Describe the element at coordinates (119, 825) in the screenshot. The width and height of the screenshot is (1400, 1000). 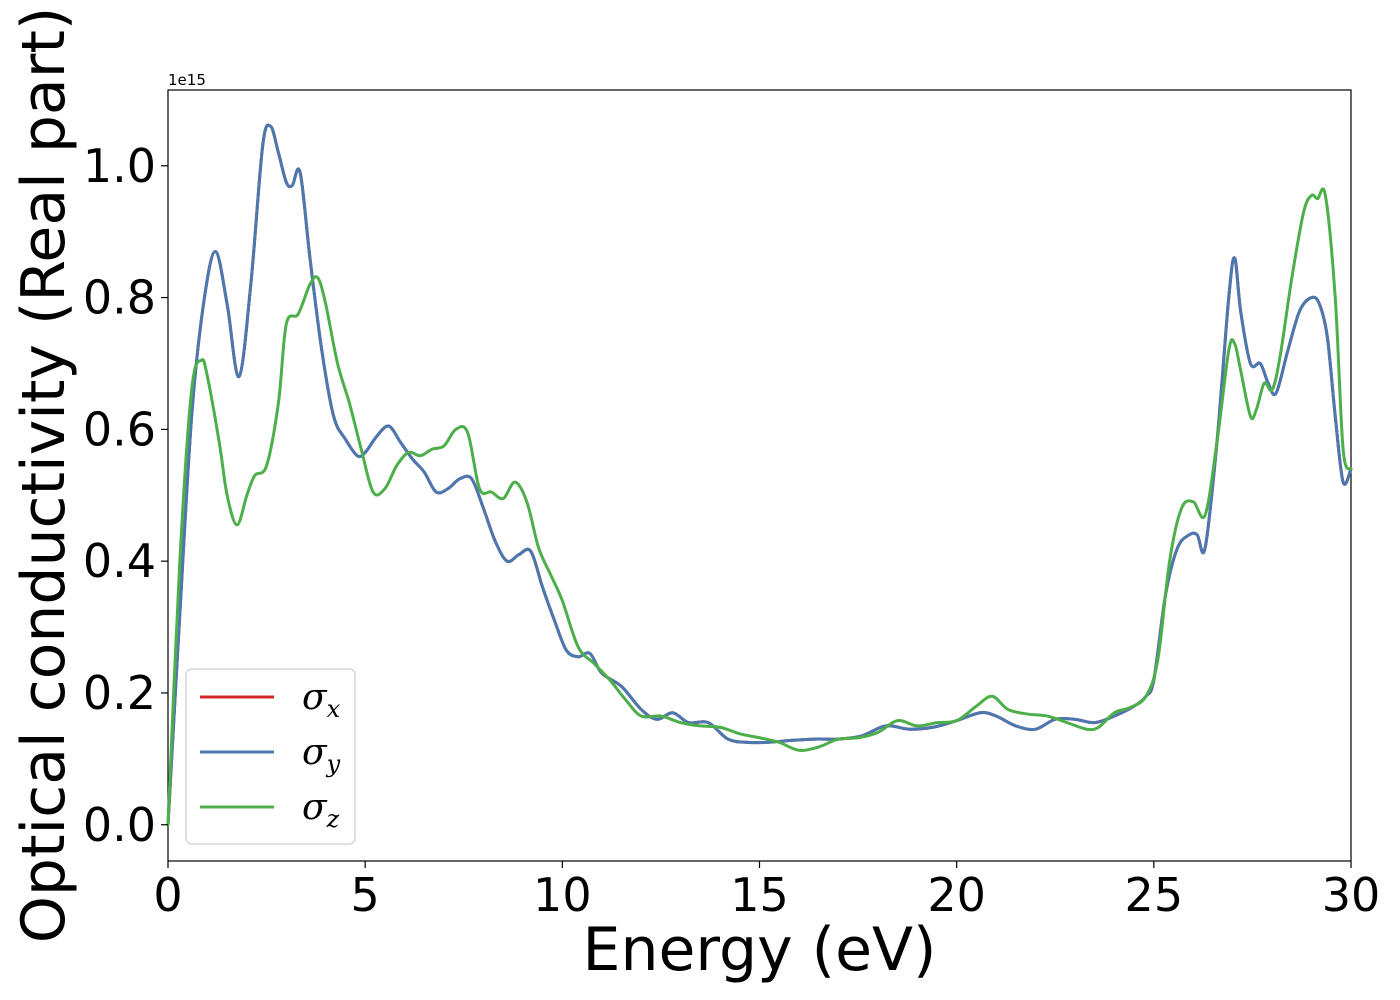
I see `y-tick-label: 0.0` at that location.